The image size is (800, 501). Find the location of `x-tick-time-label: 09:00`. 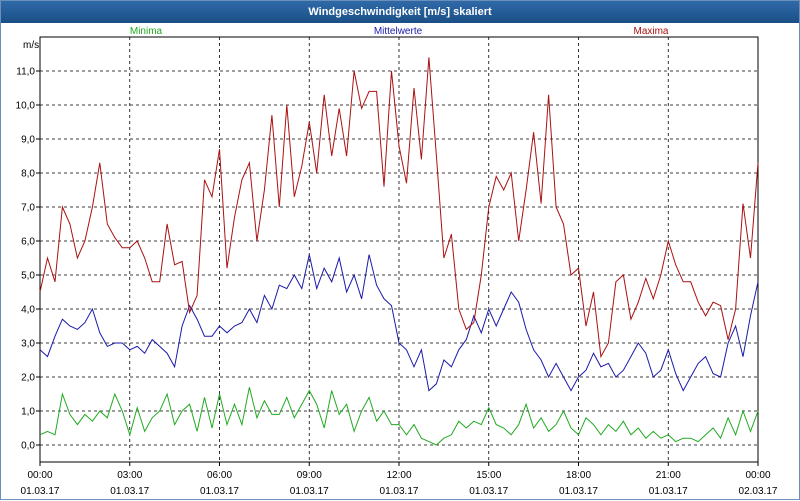

x-tick-time-label: 09:00 is located at coordinates (309, 475).